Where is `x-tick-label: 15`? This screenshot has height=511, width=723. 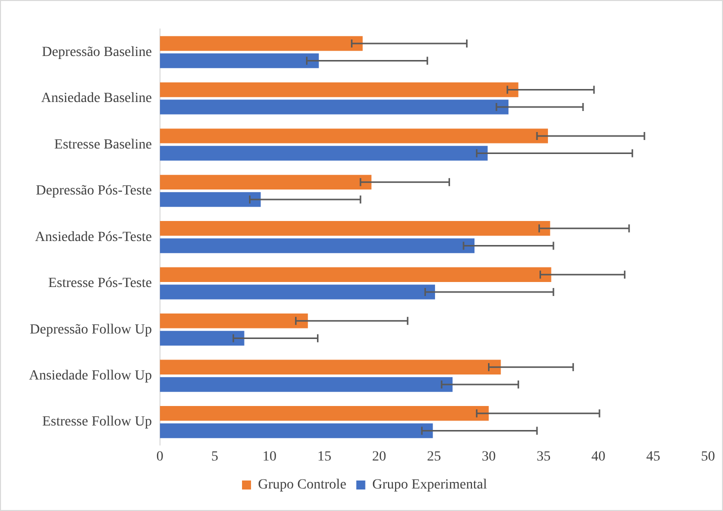 x-tick-label: 15 is located at coordinates (324, 456).